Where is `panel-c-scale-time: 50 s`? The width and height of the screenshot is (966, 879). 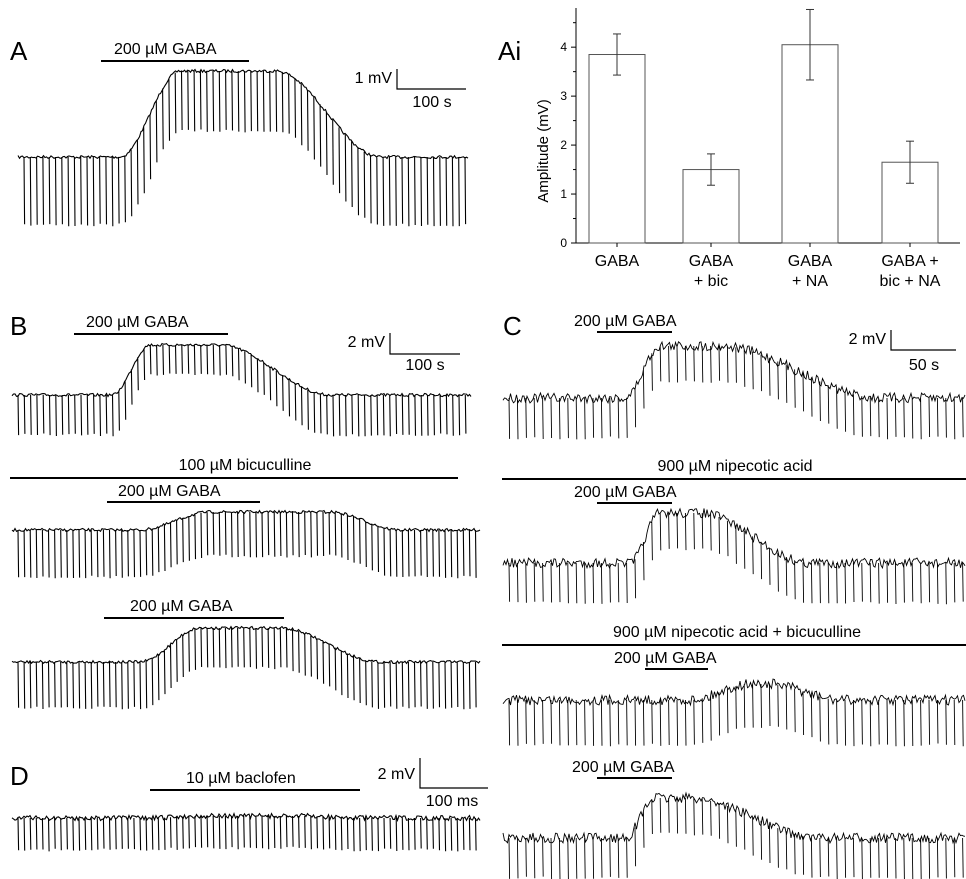 panel-c-scale-time: 50 s is located at coordinates (924, 365).